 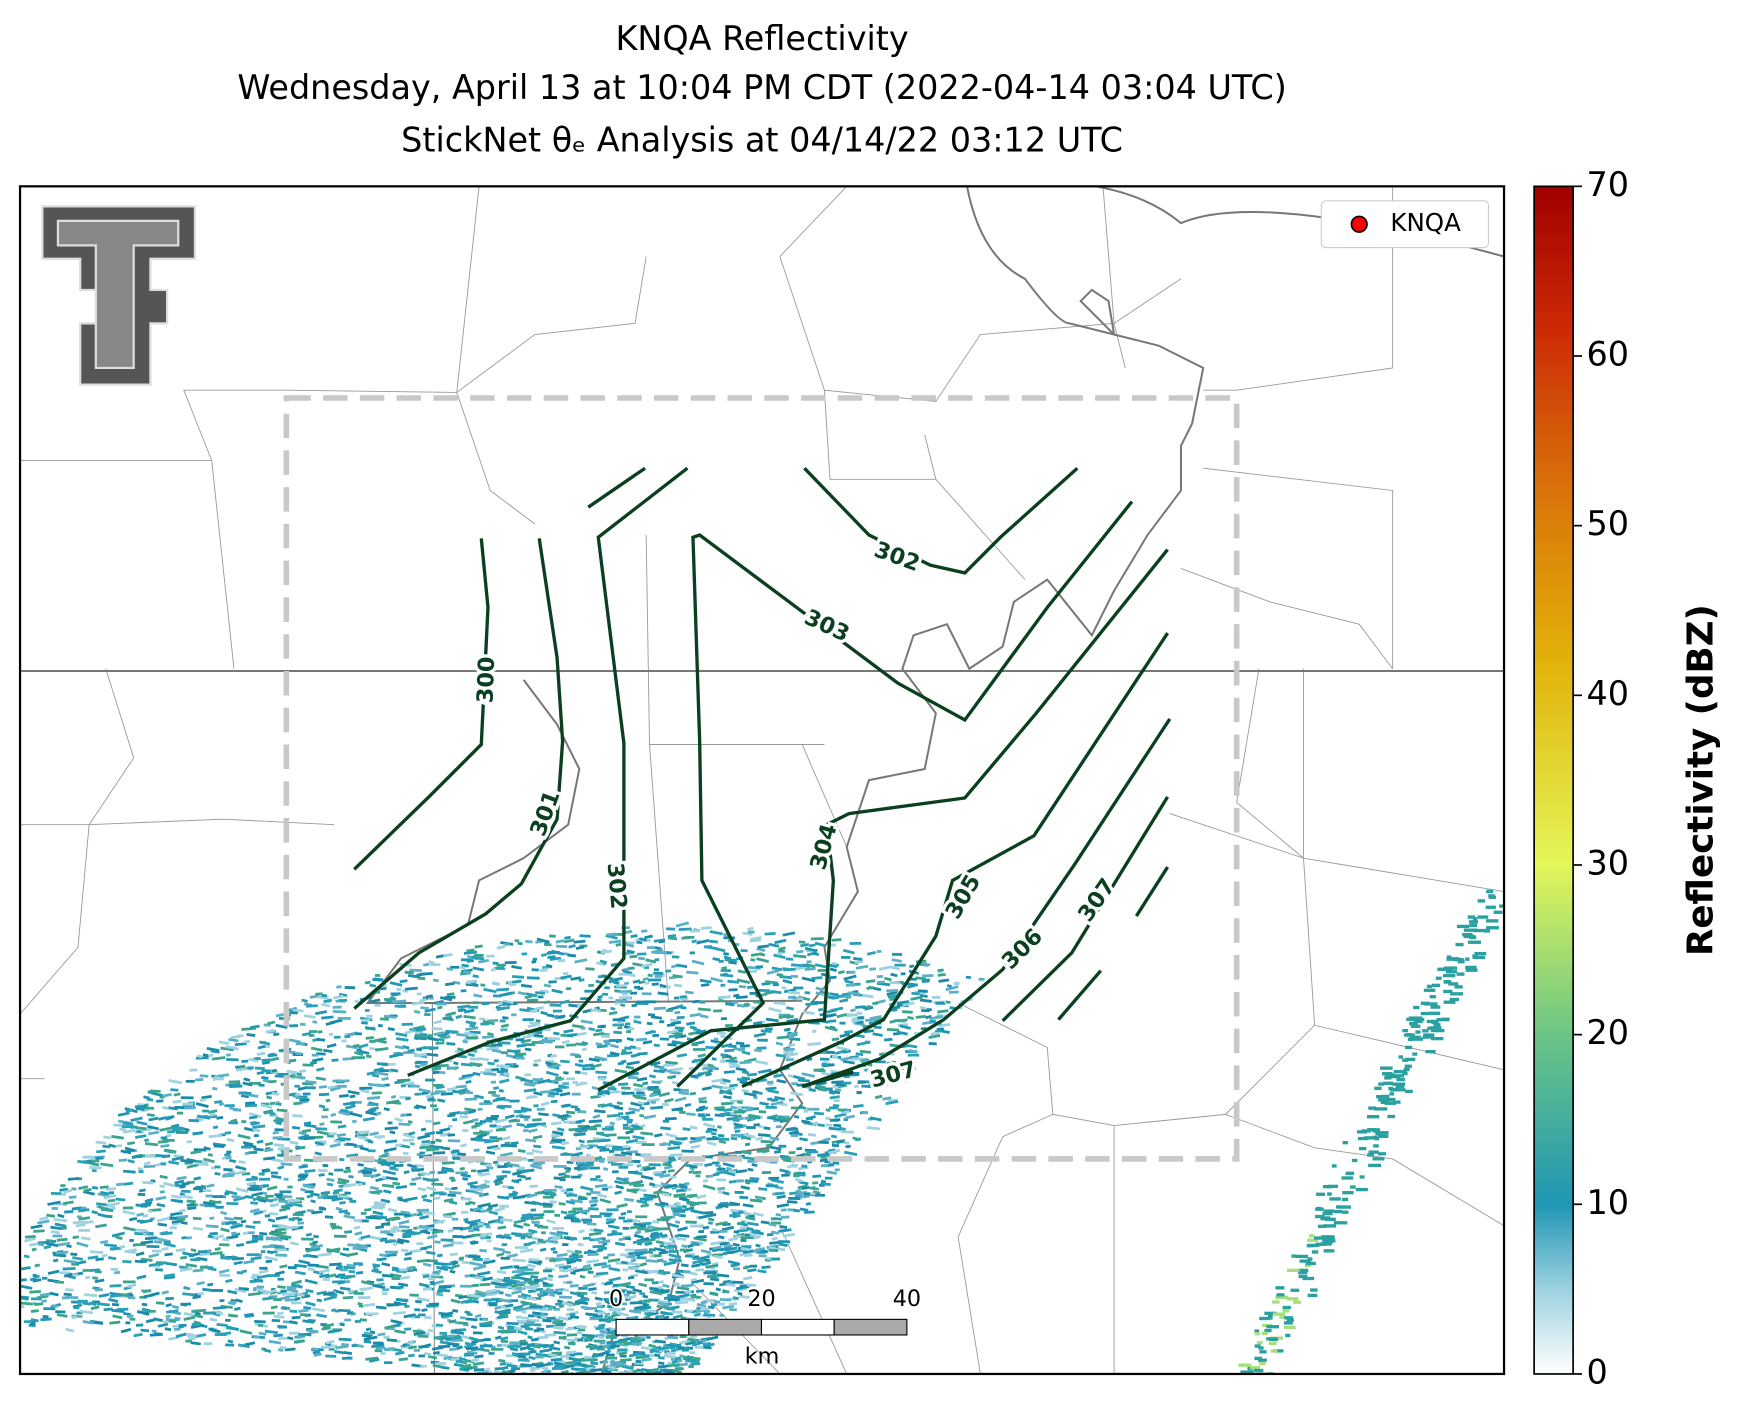 I want to click on scale-tick-label: 20, so click(x=761, y=1299).